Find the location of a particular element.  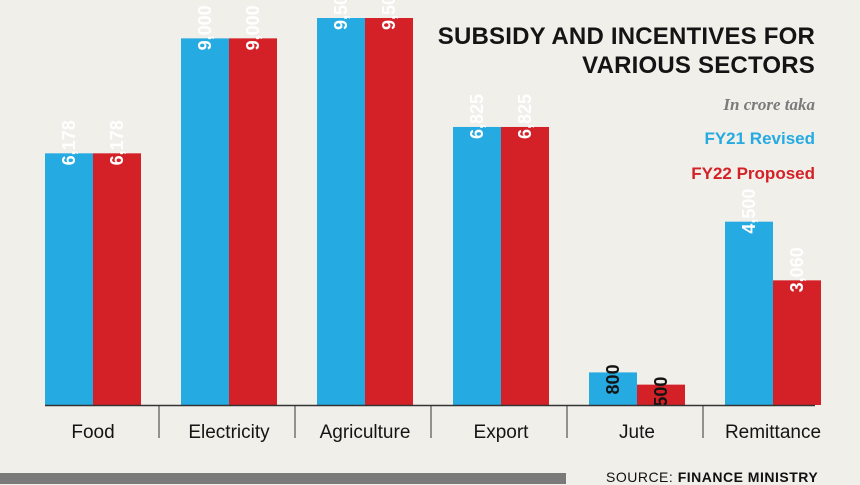

footer-bar is located at coordinates (283, 478).